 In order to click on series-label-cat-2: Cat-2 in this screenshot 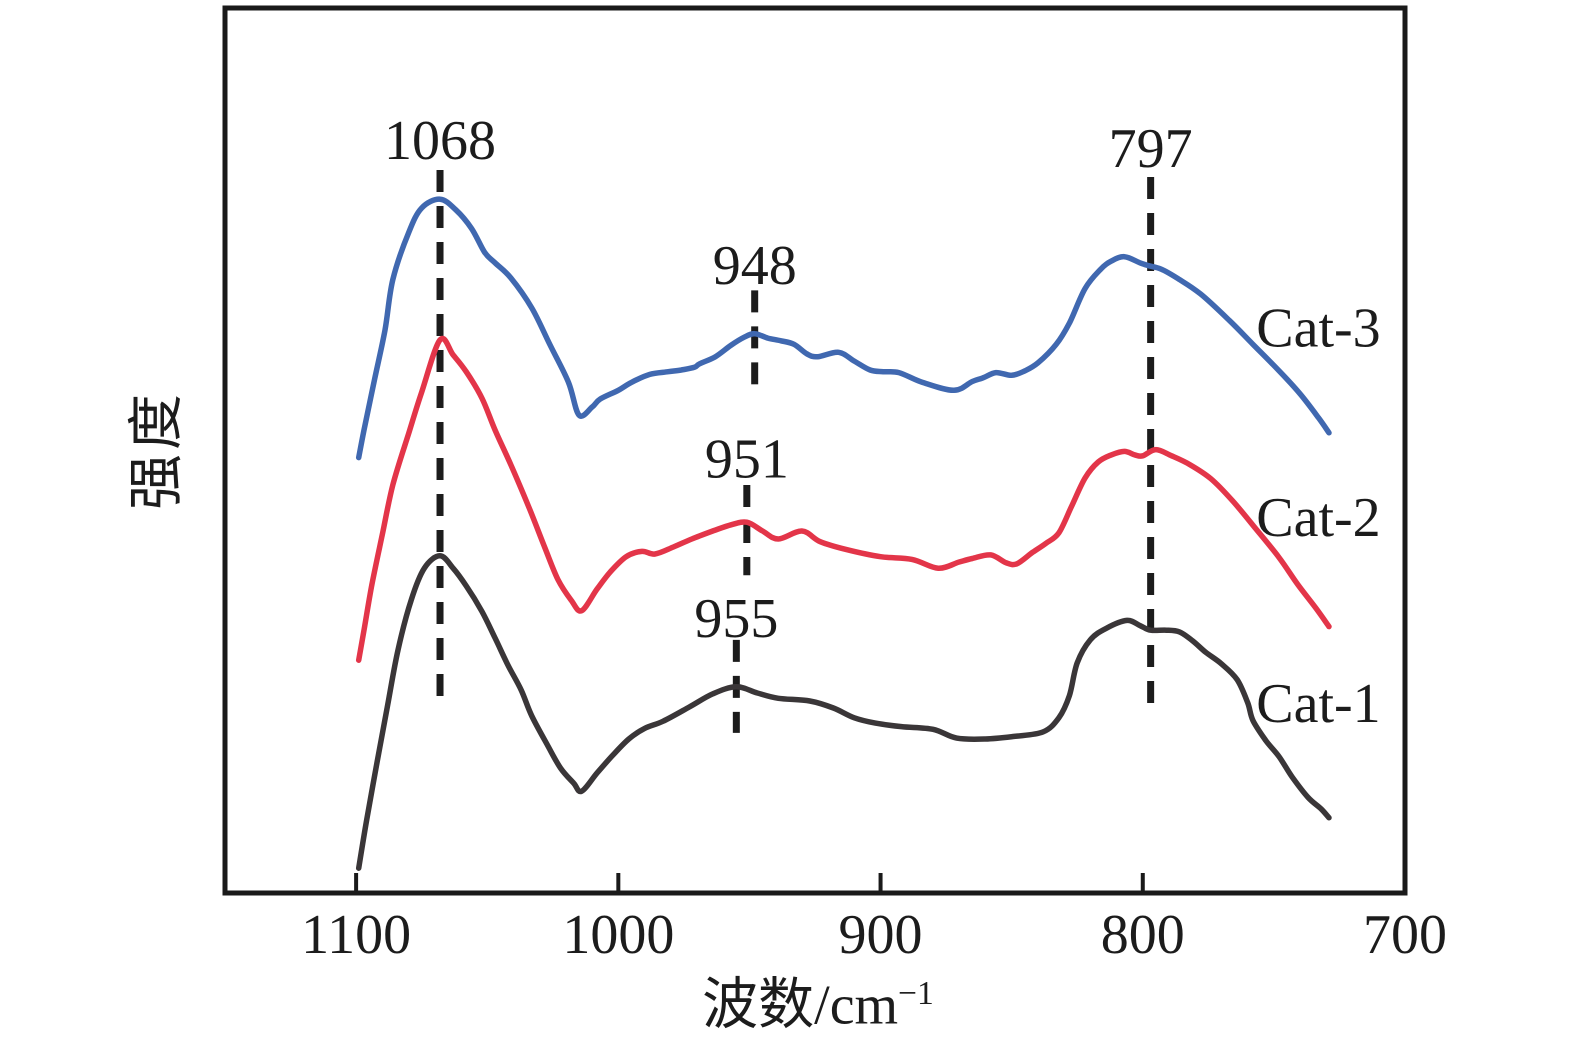, I will do `click(1318, 518)`.